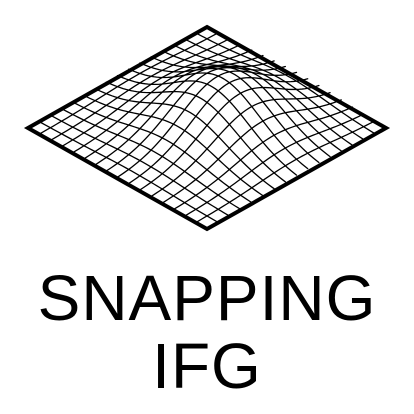 The image size is (414, 414). What do you see at coordinates (207, 298) in the screenshot?
I see `logo-name-line-1: SNAPPING` at bounding box center [207, 298].